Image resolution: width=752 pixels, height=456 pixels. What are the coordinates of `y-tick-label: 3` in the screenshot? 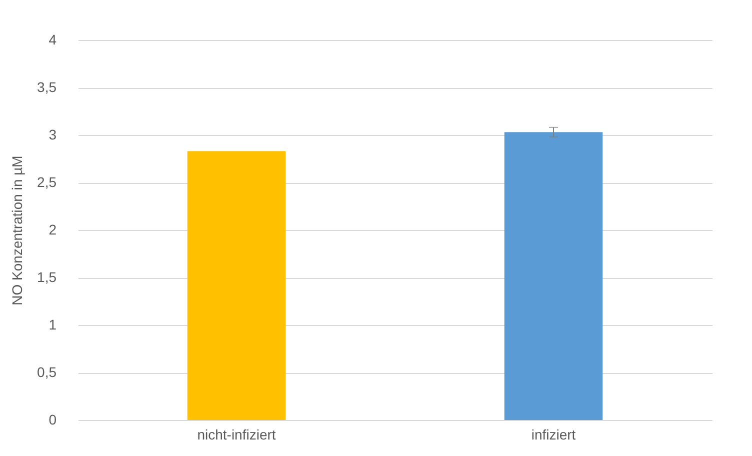 It's located at (52, 134).